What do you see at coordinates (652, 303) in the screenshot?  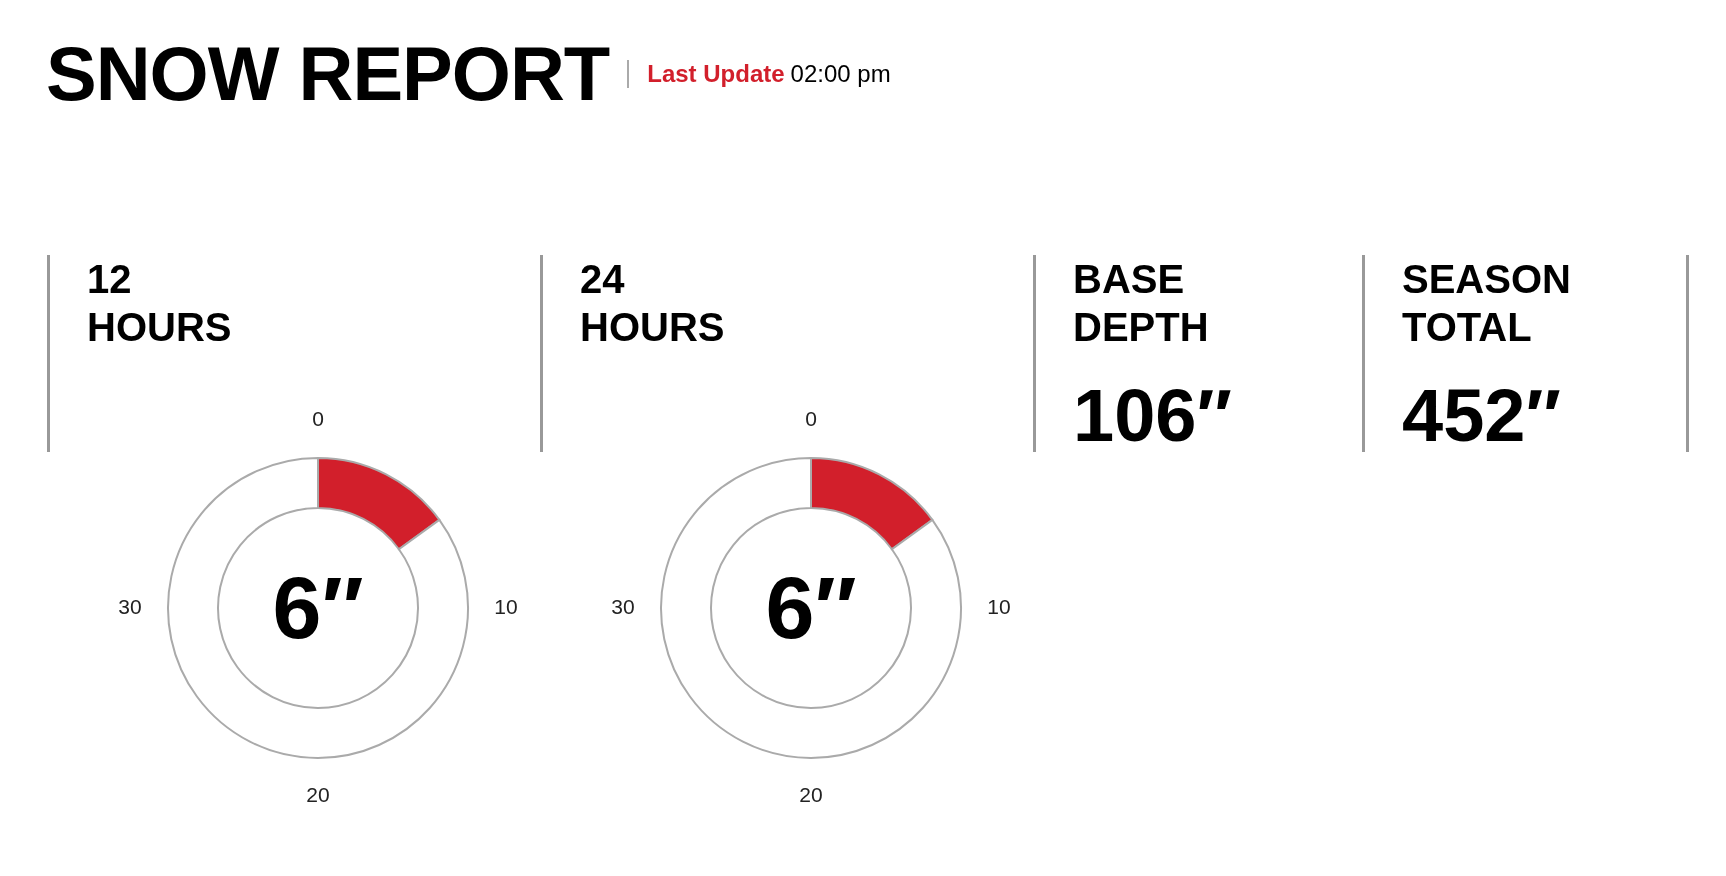 I see `chart-title: 24 HOURS` at bounding box center [652, 303].